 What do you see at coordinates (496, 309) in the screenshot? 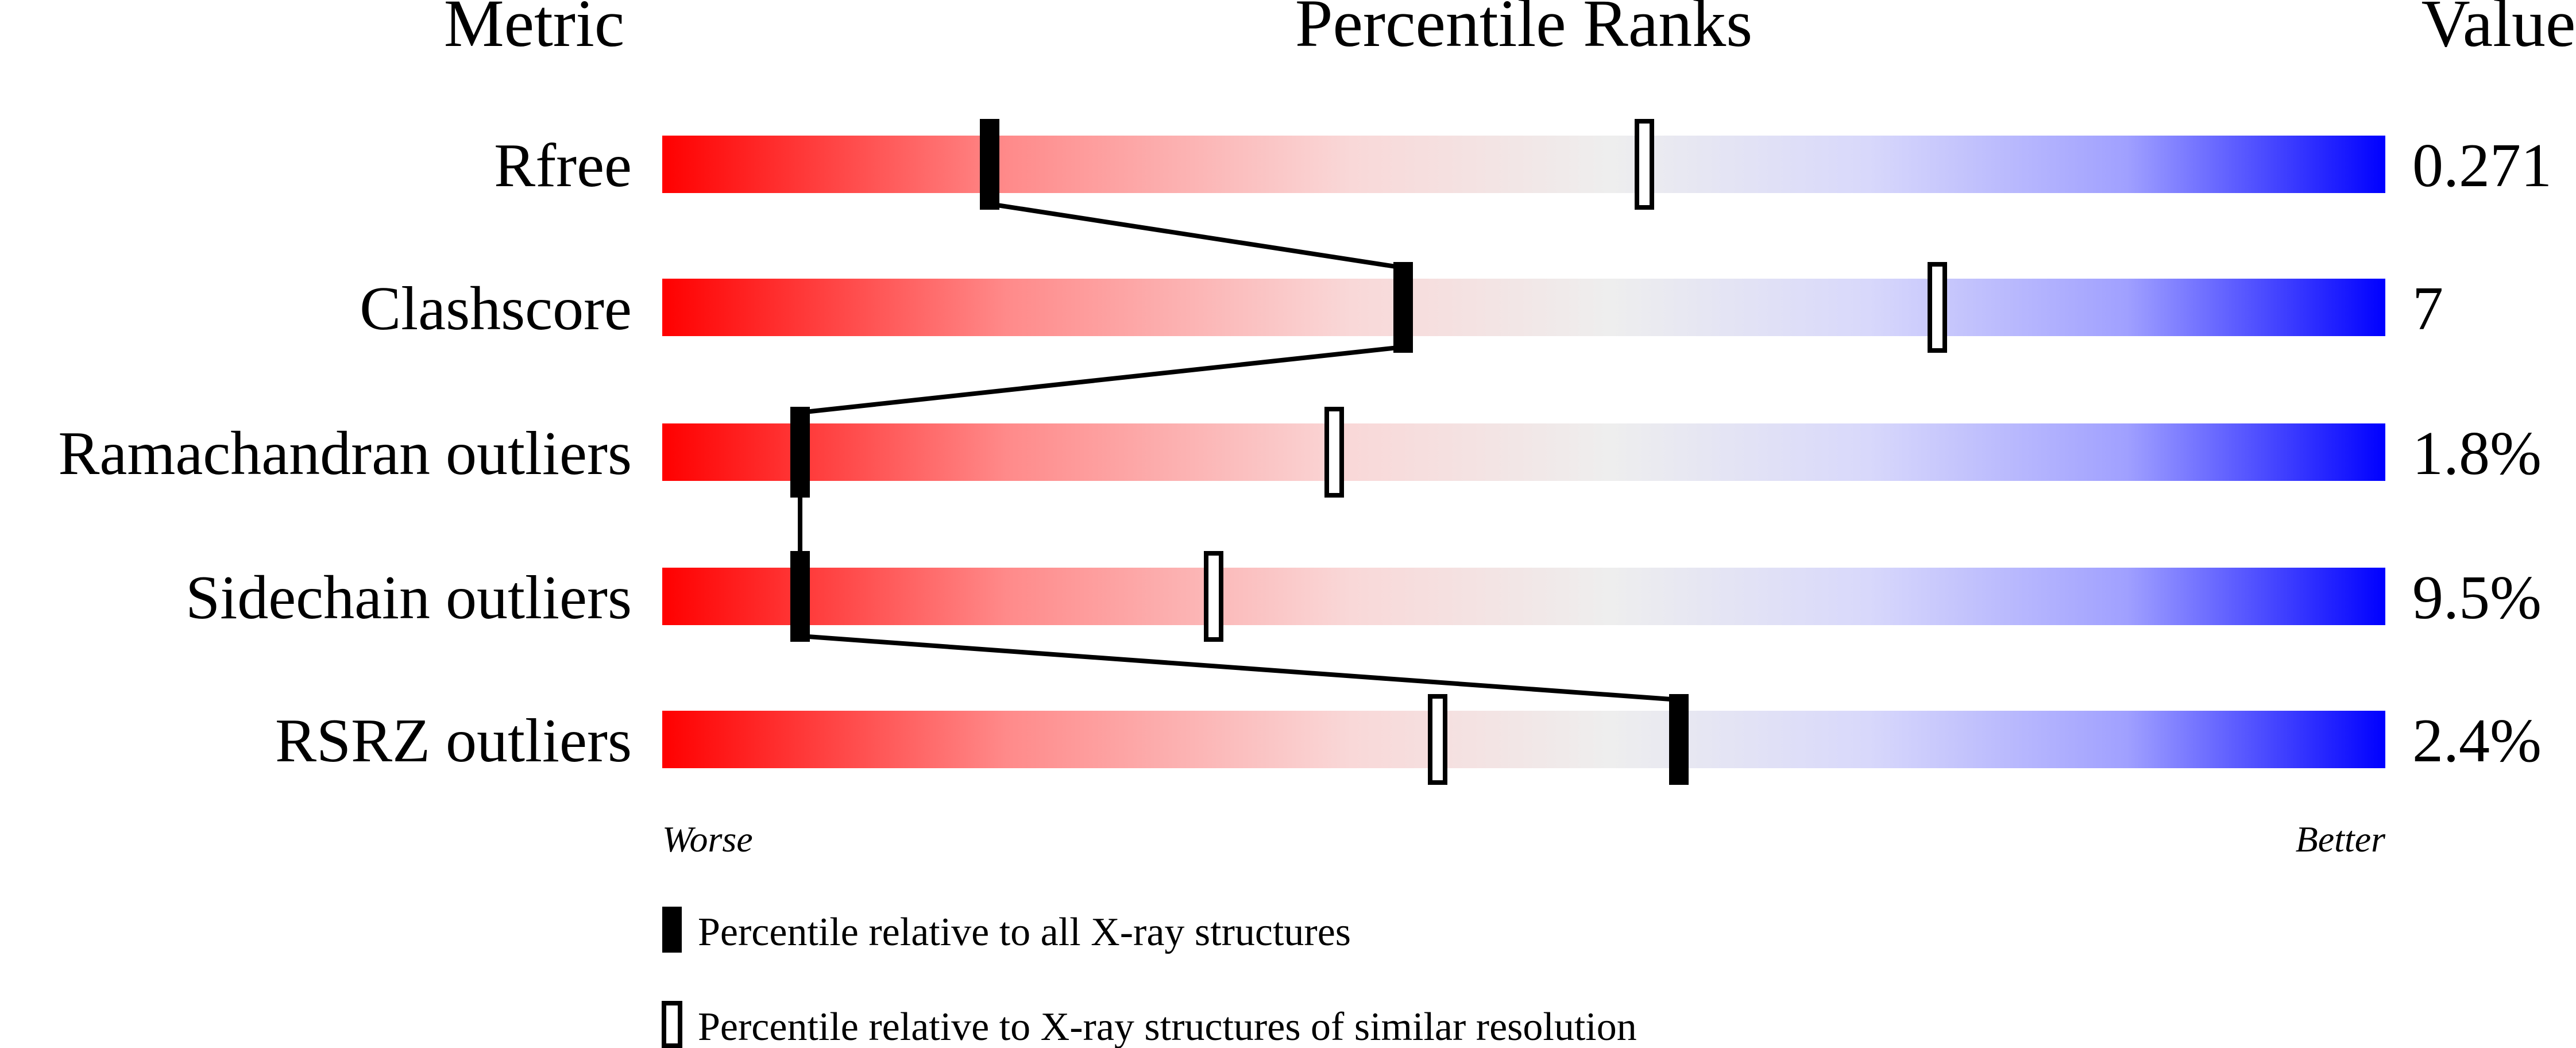
I see `metric-label: Clashscore` at bounding box center [496, 309].